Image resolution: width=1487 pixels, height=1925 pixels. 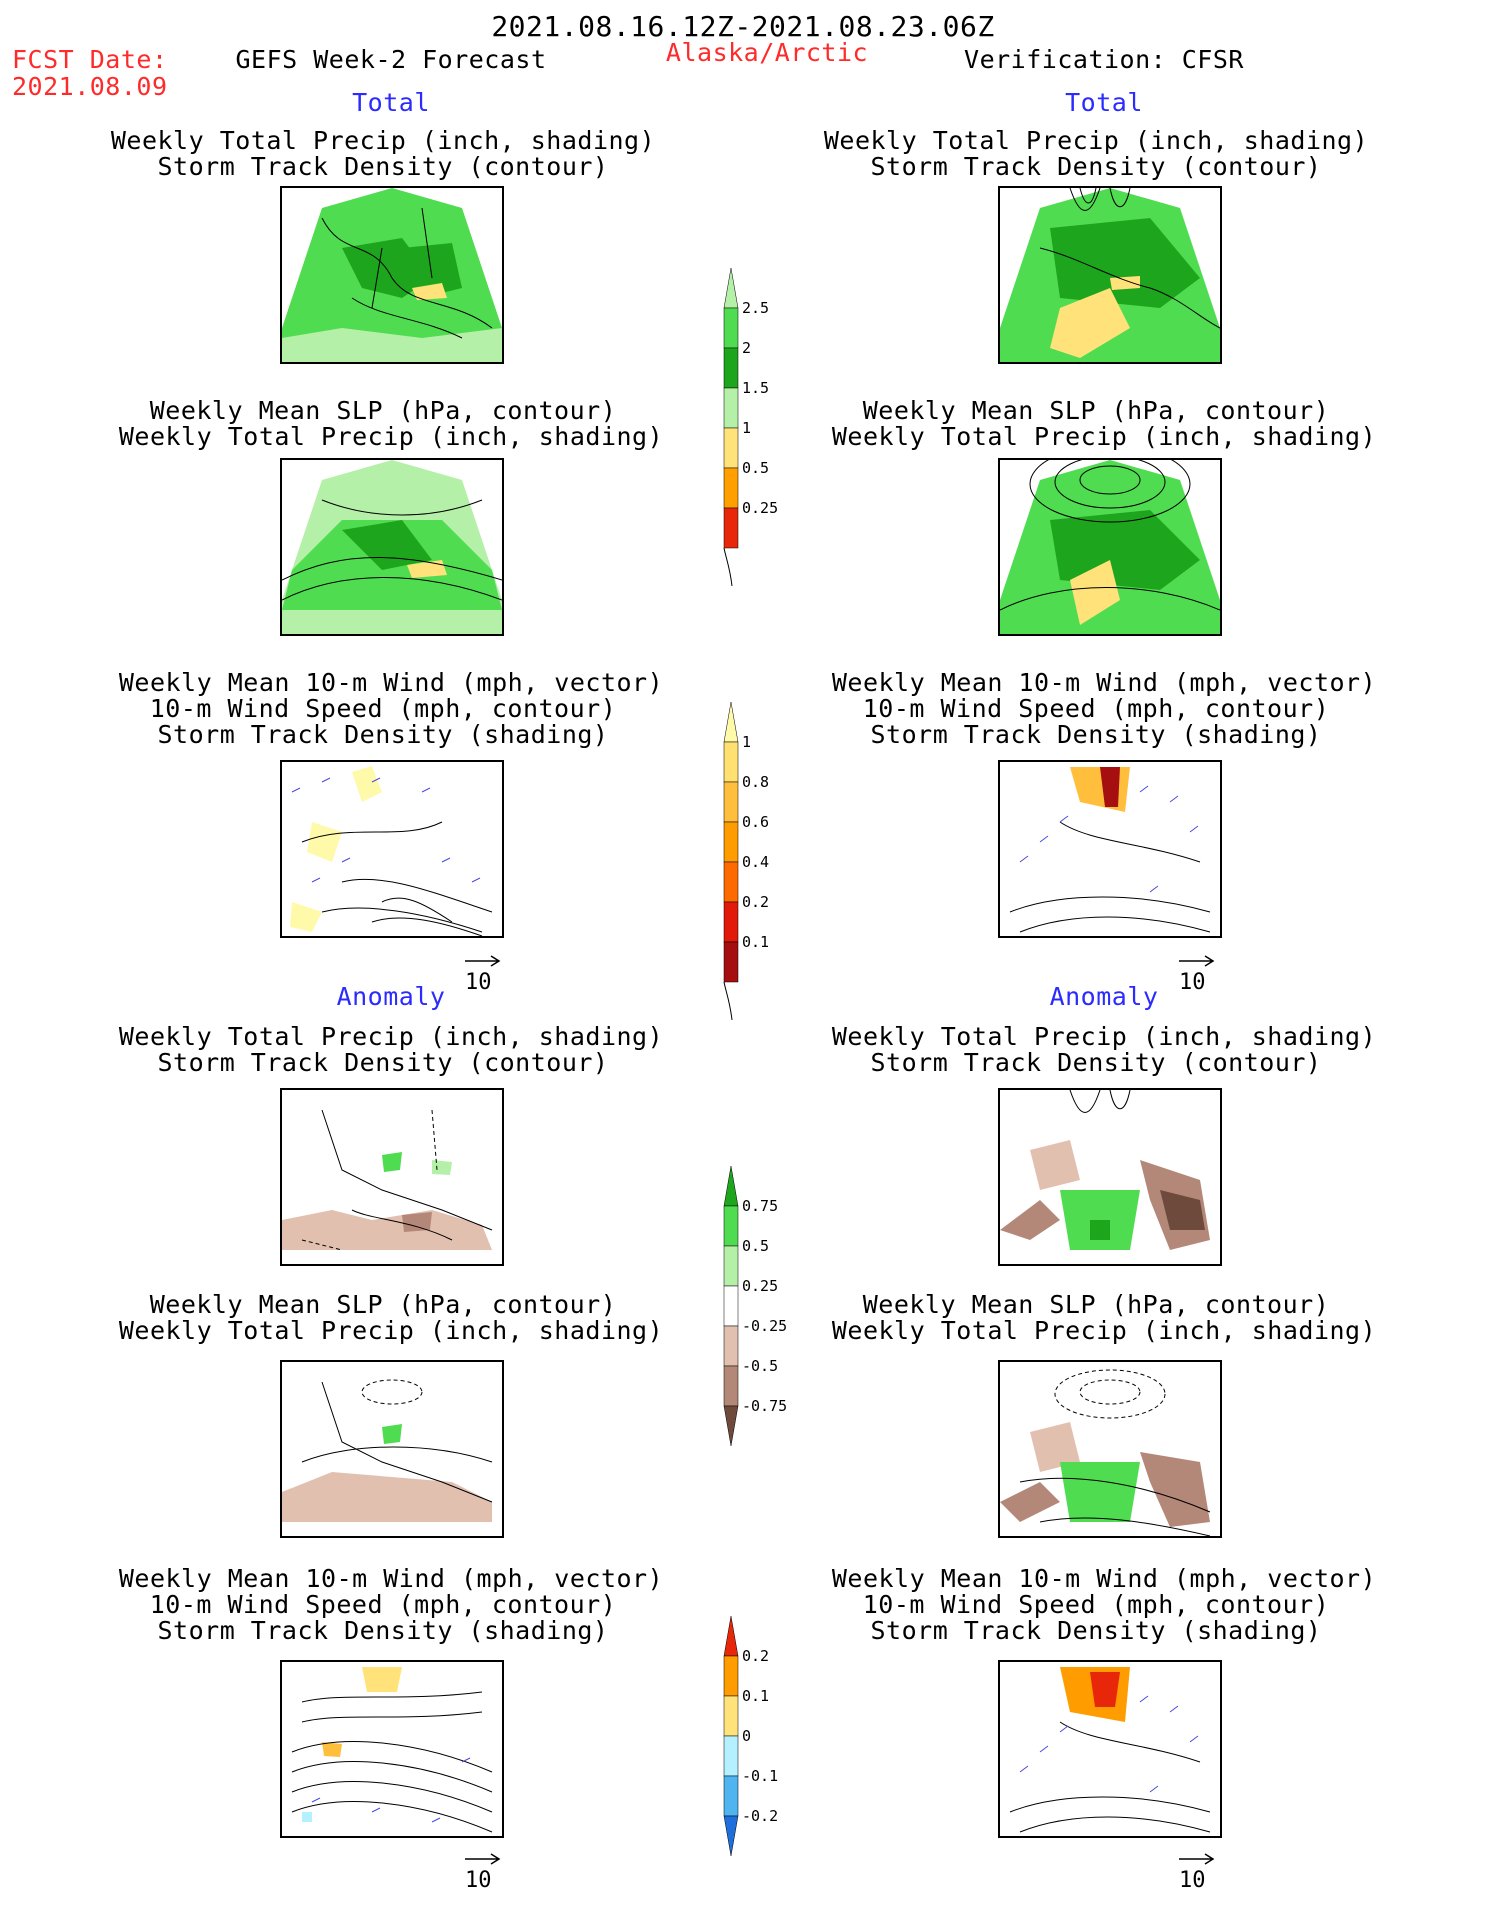 What do you see at coordinates (392, 849) in the screenshot?
I see `map-left-total-wind` at bounding box center [392, 849].